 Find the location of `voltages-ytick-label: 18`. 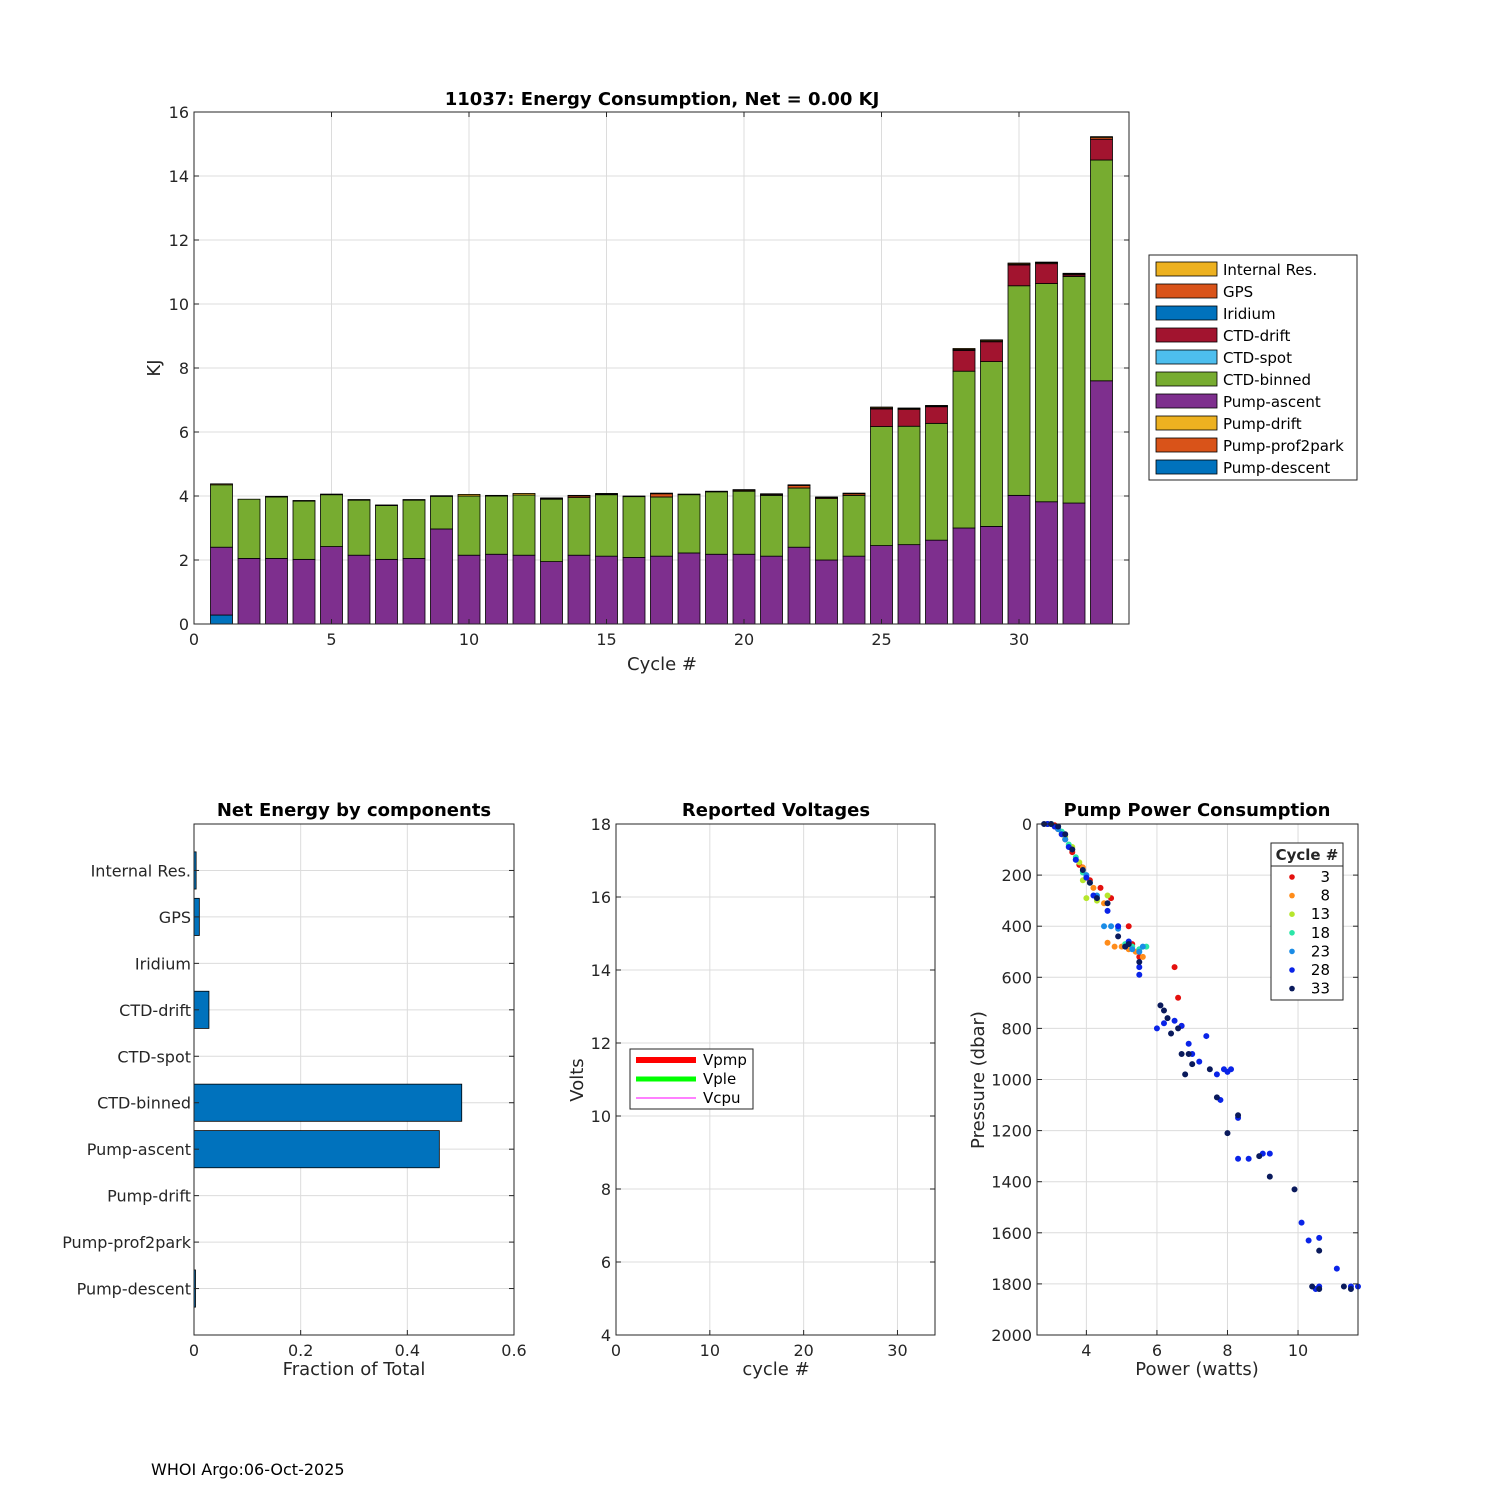

voltages-ytick-label: 18 is located at coordinates (601, 824).